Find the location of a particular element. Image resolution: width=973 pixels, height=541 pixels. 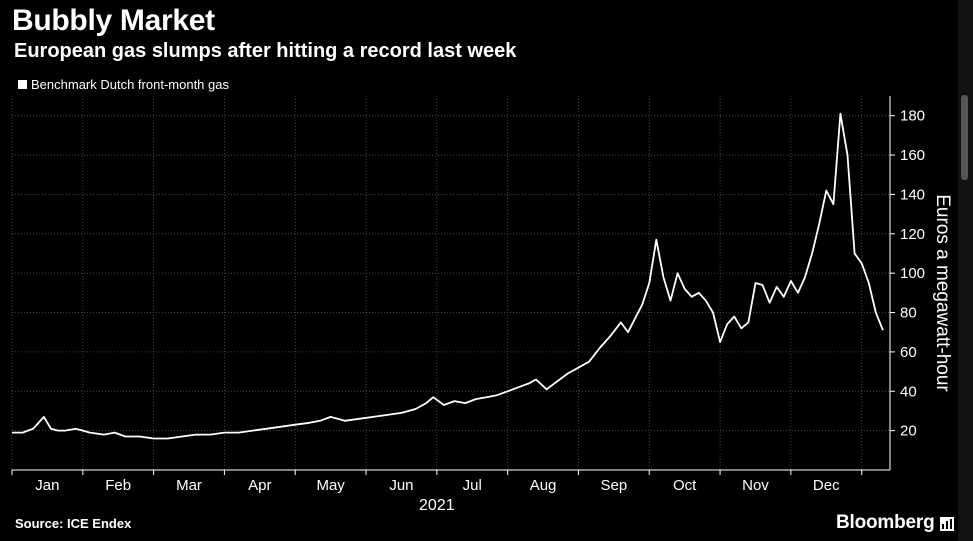

legend: Benchmark Dutch front-month gas is located at coordinates (123, 84).